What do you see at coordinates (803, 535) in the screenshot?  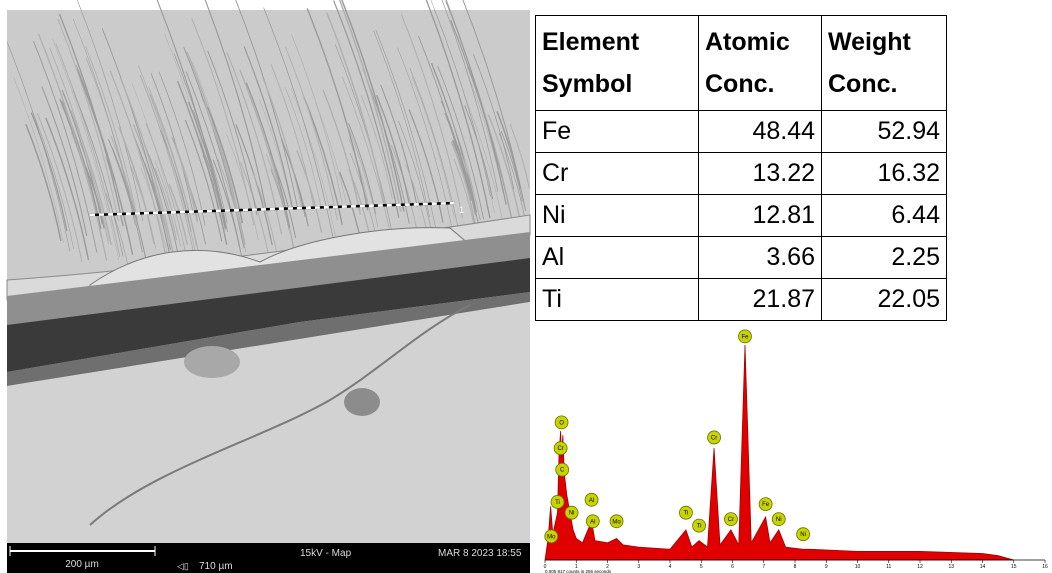 I see `peak-label: Ni` at bounding box center [803, 535].